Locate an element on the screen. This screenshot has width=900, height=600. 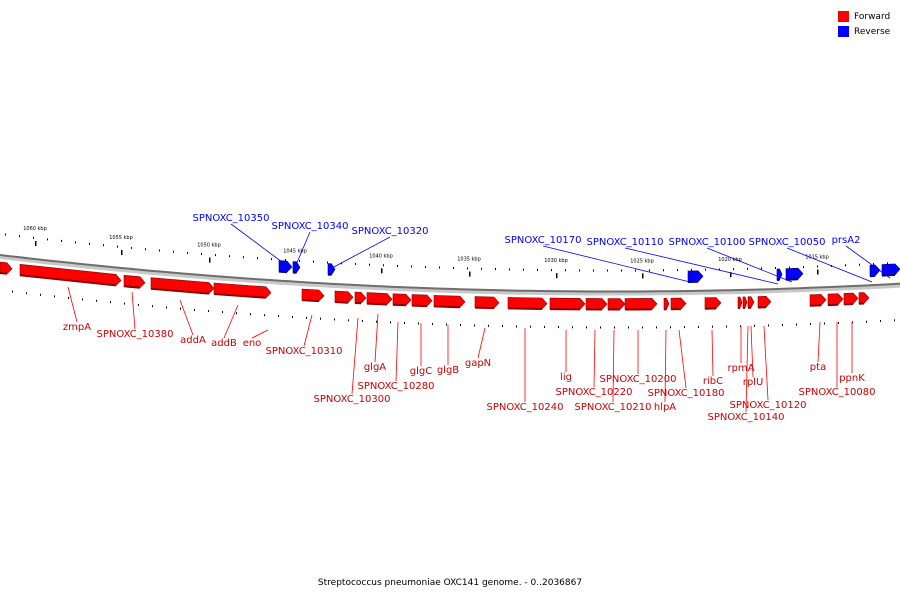
forward-swatch is located at coordinates (843, 16).